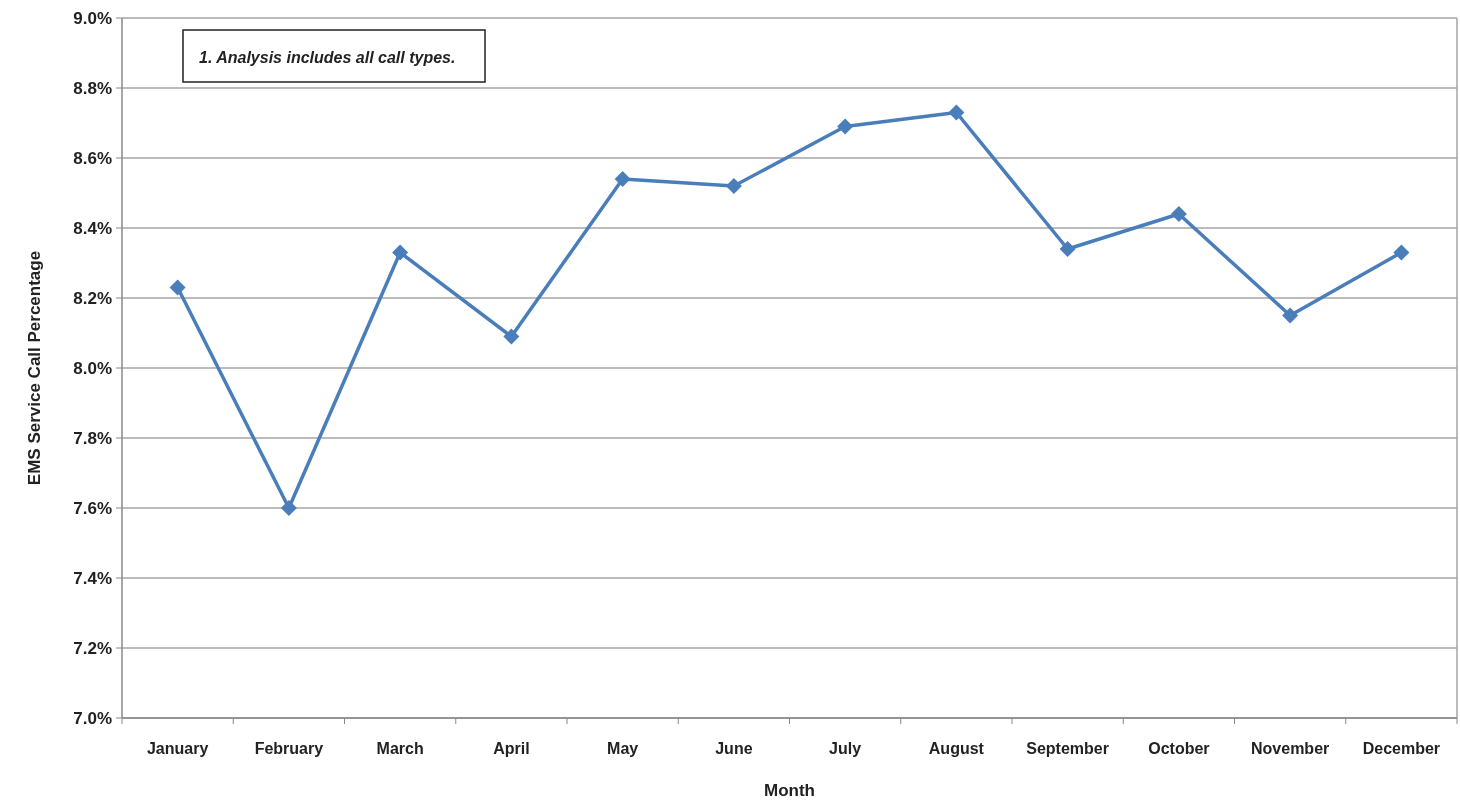 The width and height of the screenshot is (1460, 805). Describe the element at coordinates (92, 368) in the screenshot. I see `y-tick-label: 8.0%` at that location.